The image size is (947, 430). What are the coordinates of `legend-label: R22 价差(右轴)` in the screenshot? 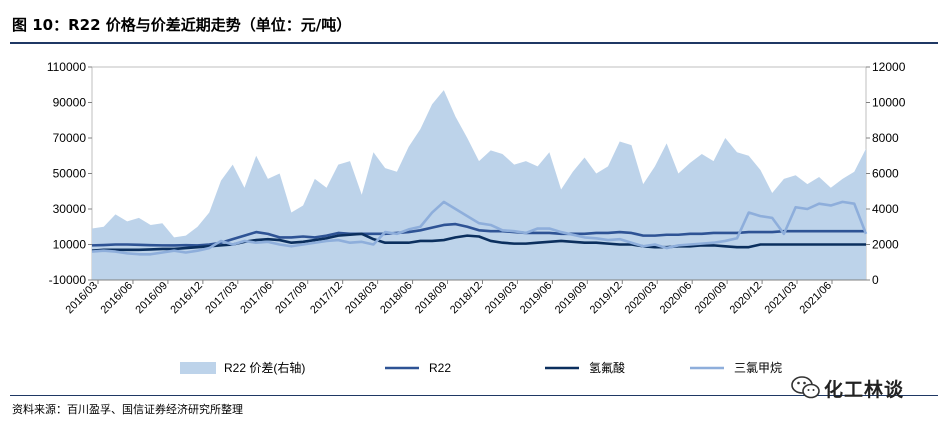 It's located at (264, 367).